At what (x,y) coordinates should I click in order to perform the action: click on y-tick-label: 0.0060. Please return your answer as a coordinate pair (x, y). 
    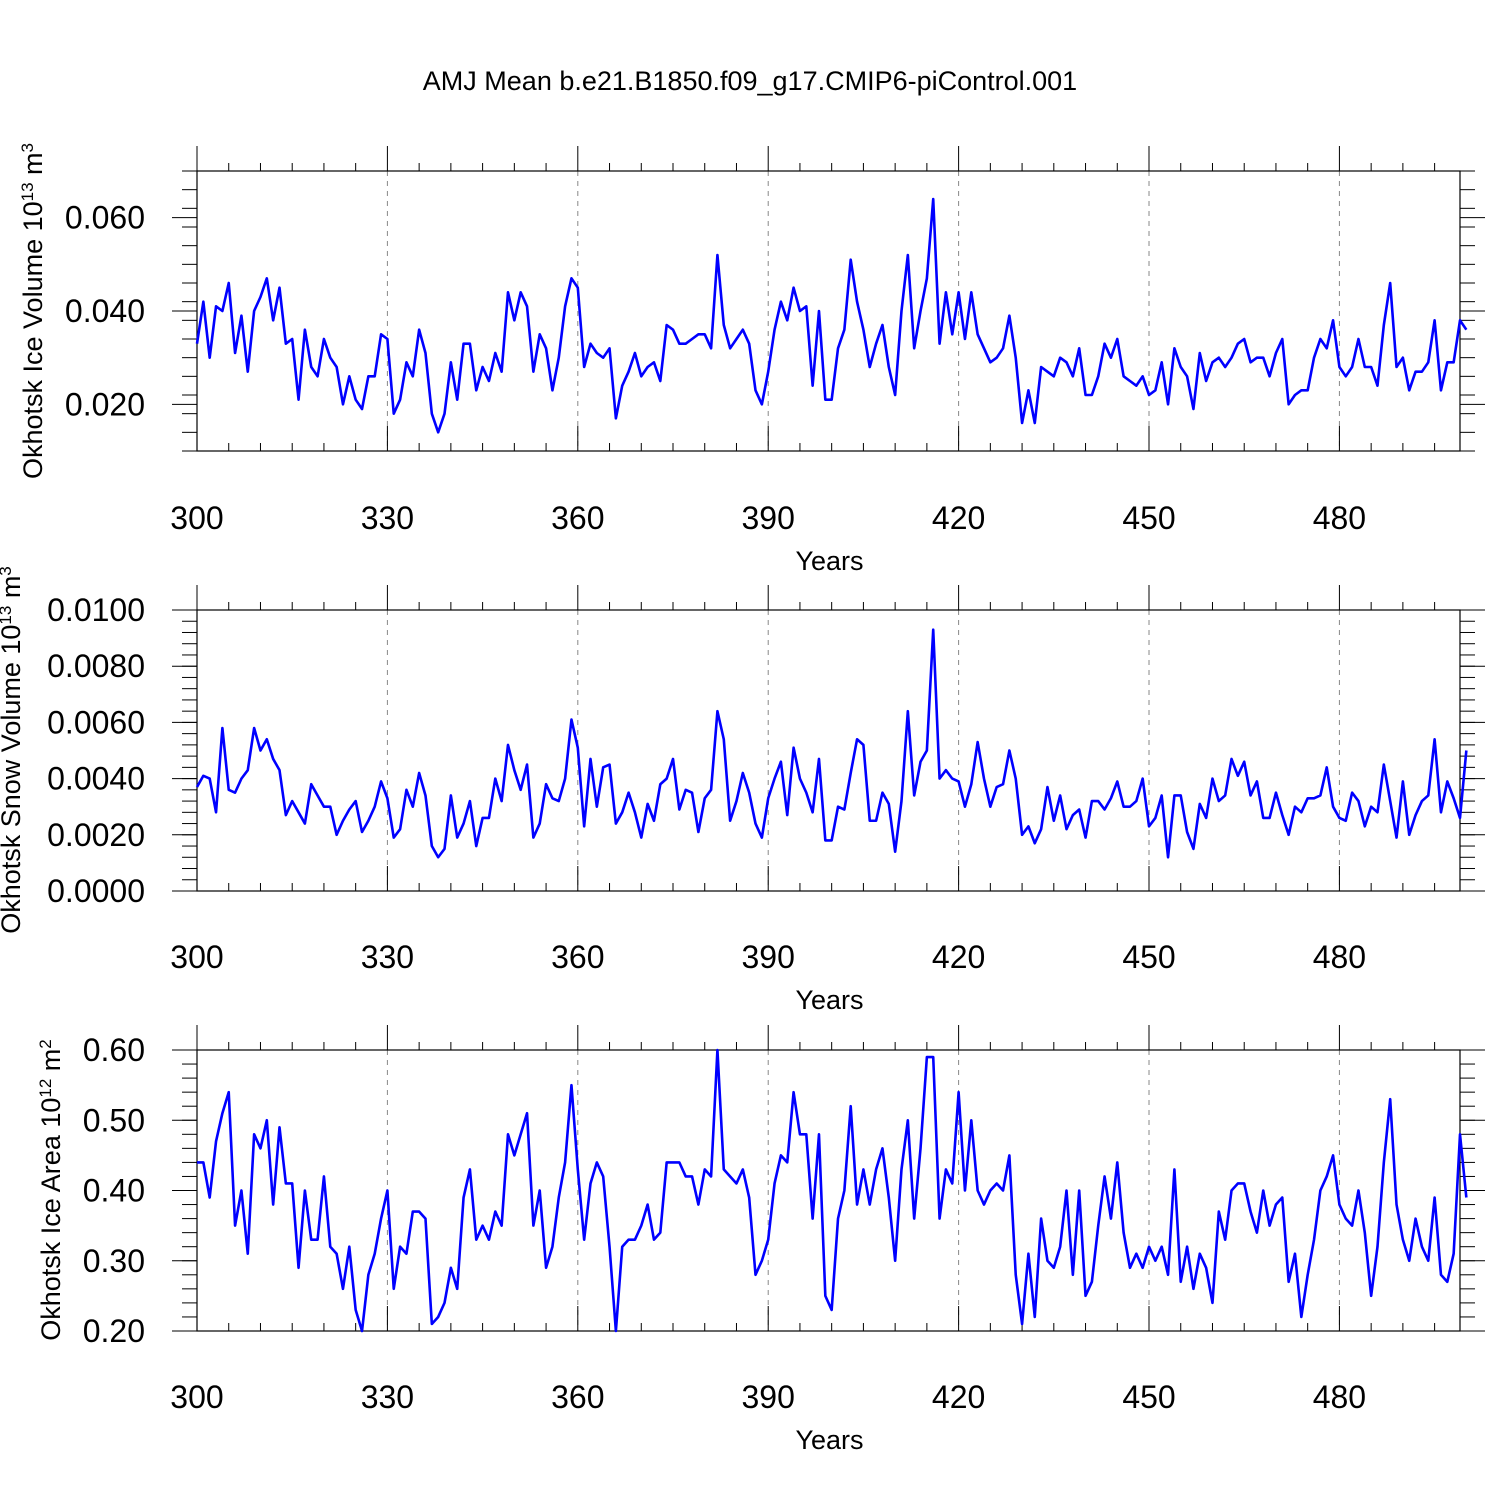
    Looking at the image, I should click on (96, 722).